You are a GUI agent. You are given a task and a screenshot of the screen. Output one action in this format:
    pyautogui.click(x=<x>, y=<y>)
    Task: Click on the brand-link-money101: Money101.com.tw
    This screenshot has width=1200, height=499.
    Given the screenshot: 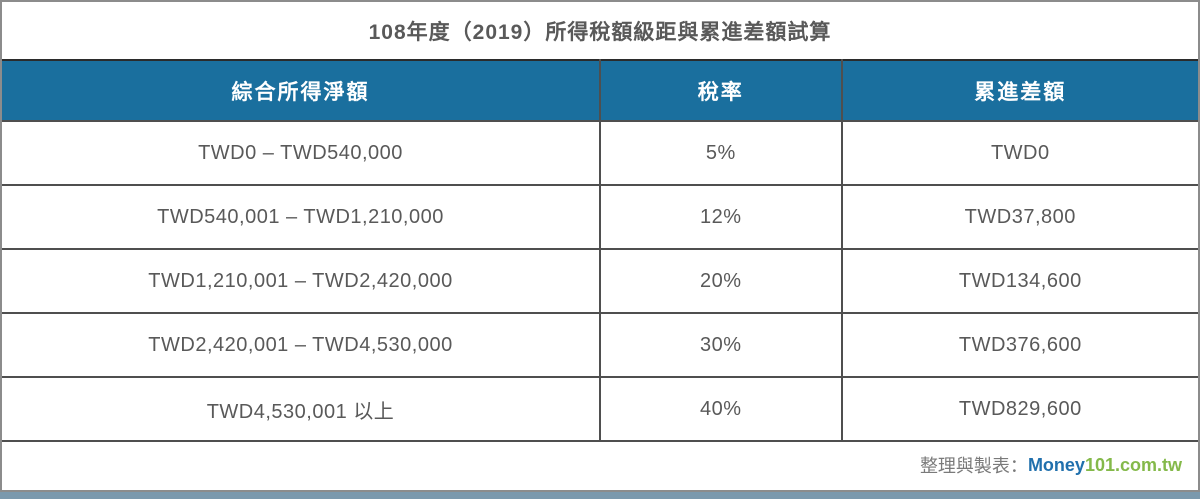 What is the action you would take?
    pyautogui.click(x=1105, y=465)
    